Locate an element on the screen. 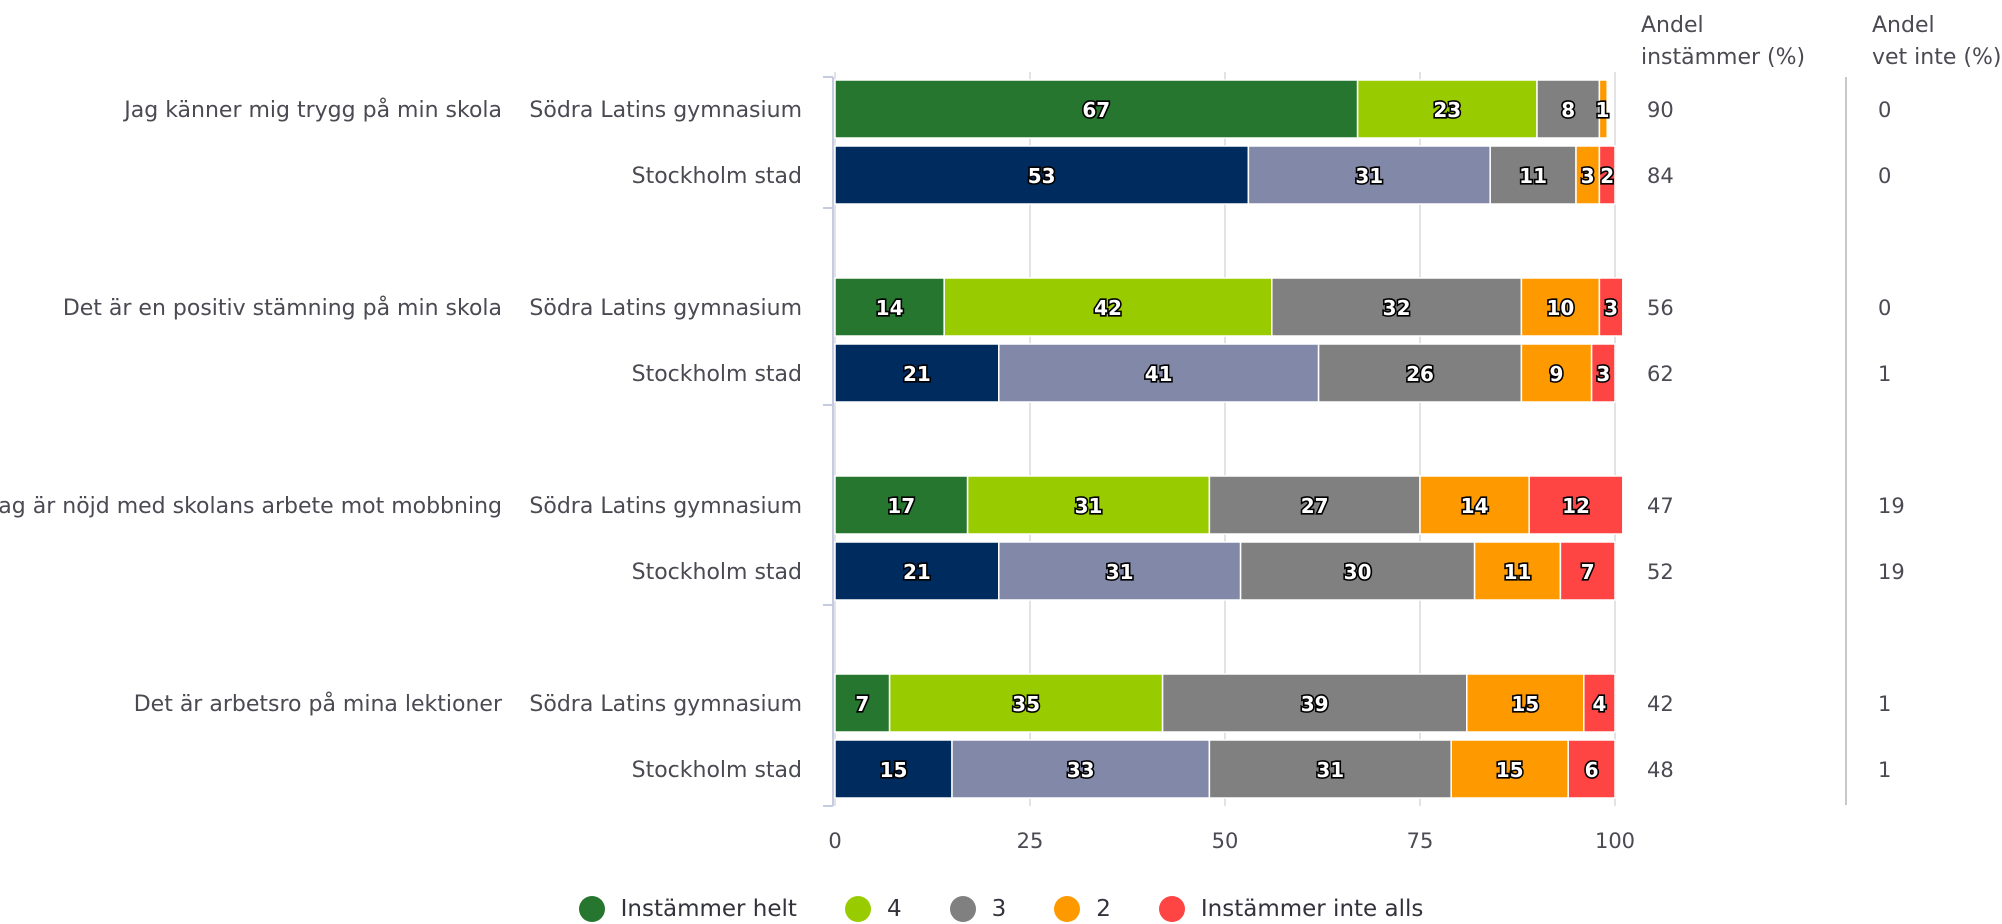 This screenshot has width=2002, height=924. data-label: 11 is located at coordinates (1518, 572).